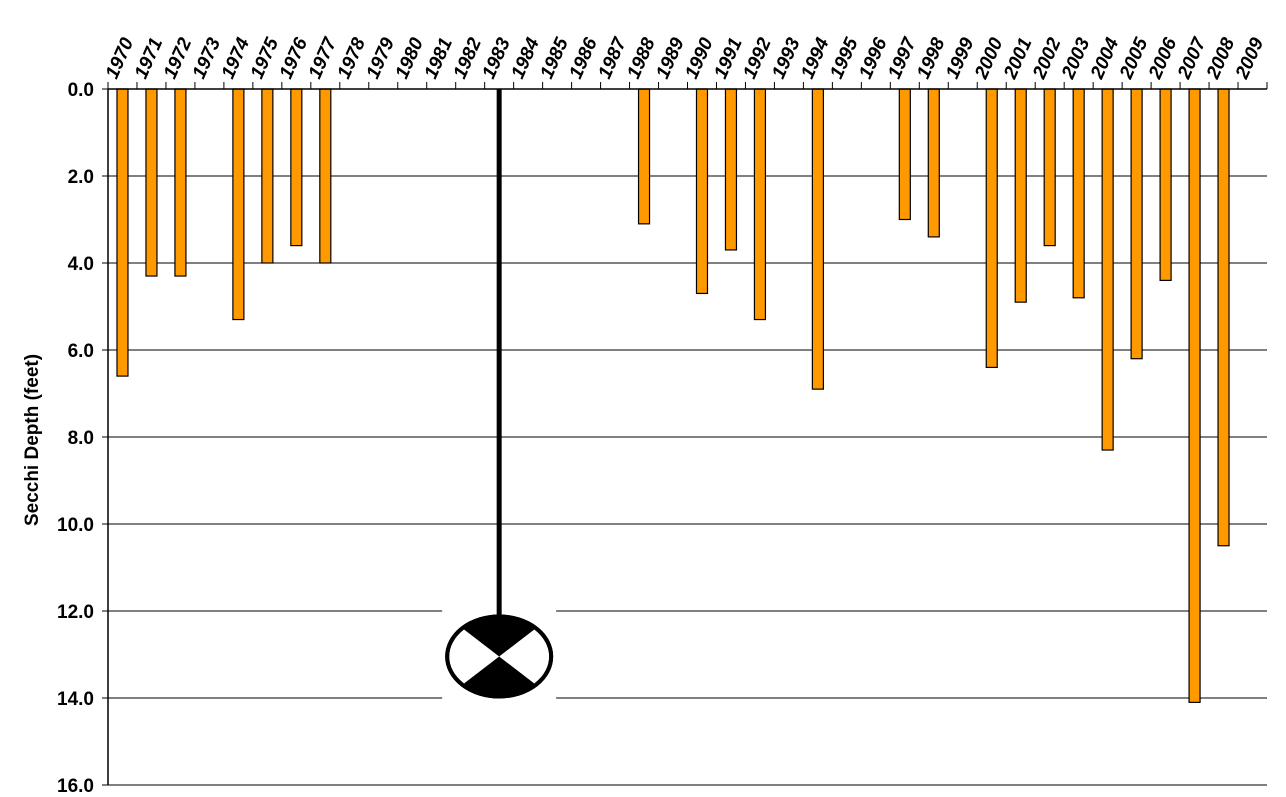 The width and height of the screenshot is (1286, 797). What do you see at coordinates (991, 228) in the screenshot?
I see `bar-2000` at bounding box center [991, 228].